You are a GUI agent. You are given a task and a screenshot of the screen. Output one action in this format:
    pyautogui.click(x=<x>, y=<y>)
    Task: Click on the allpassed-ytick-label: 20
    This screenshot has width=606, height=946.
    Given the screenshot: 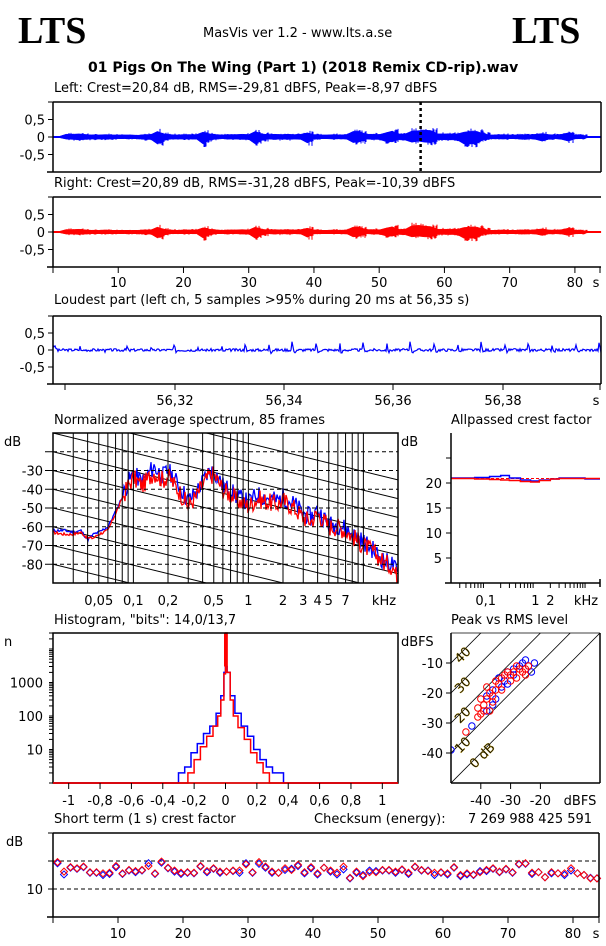 What is the action you would take?
    pyautogui.click(x=433, y=484)
    